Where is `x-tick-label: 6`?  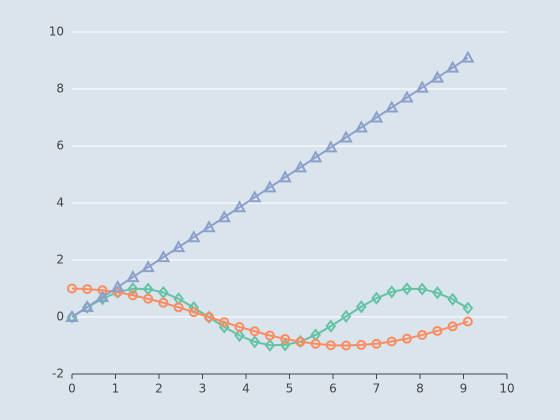 x-tick-label: 6 is located at coordinates (333, 389).